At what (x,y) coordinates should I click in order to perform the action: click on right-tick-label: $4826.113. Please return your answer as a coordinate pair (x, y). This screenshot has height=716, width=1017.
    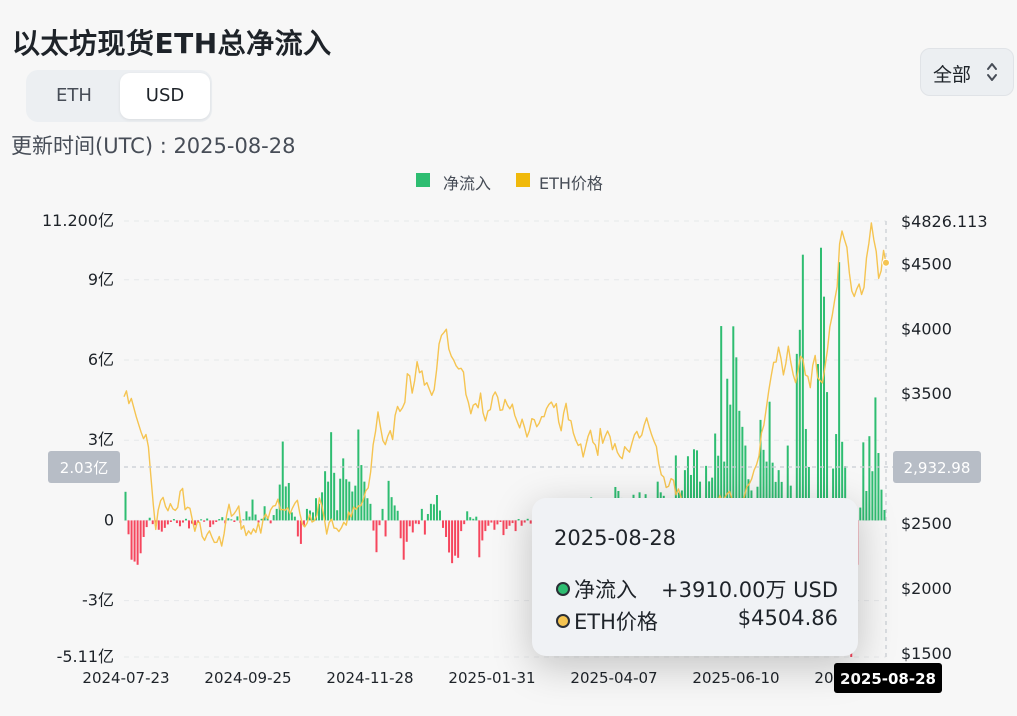
    Looking at the image, I should click on (944, 221).